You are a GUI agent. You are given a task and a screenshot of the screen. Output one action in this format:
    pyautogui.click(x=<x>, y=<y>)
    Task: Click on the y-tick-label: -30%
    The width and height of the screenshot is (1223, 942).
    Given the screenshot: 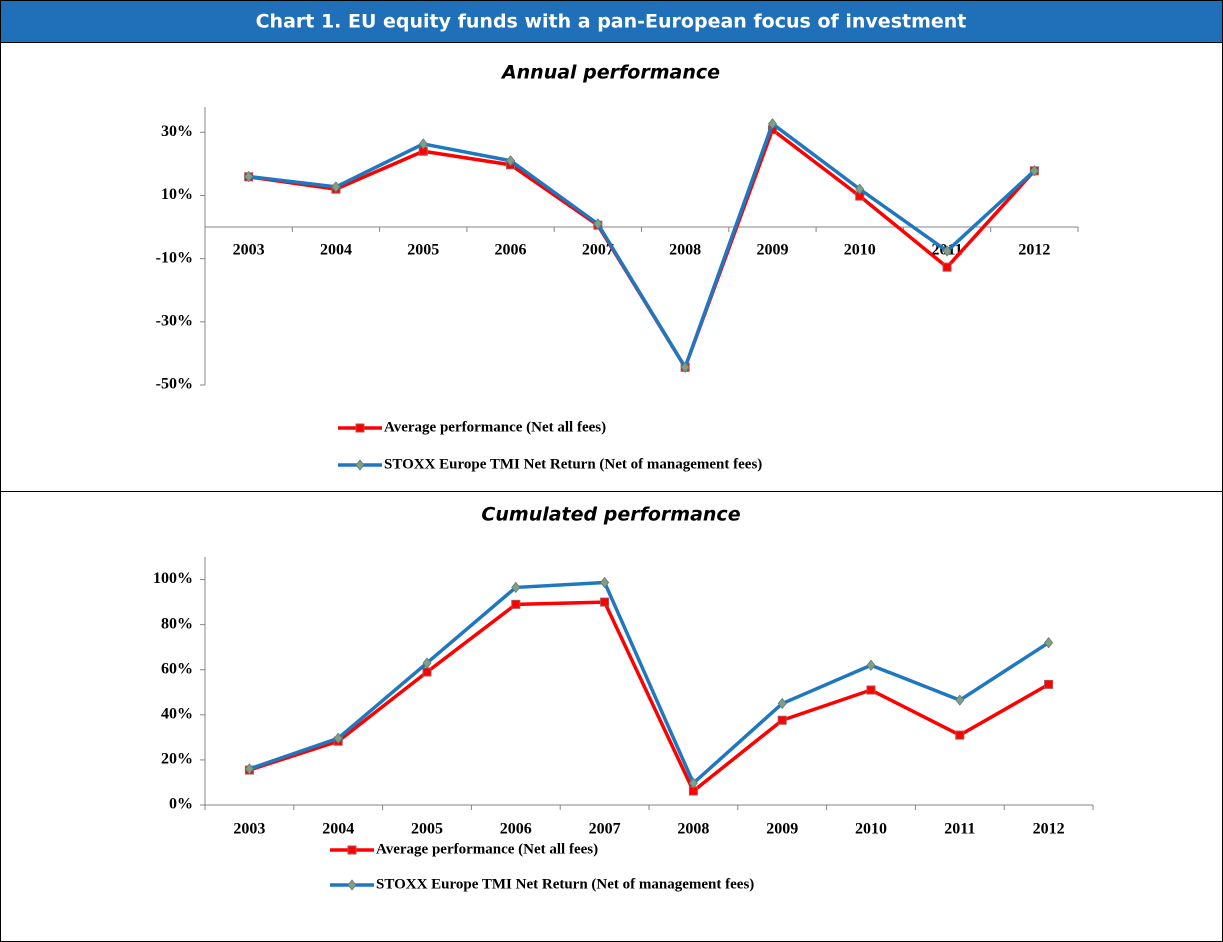 What is the action you would take?
    pyautogui.click(x=174, y=320)
    